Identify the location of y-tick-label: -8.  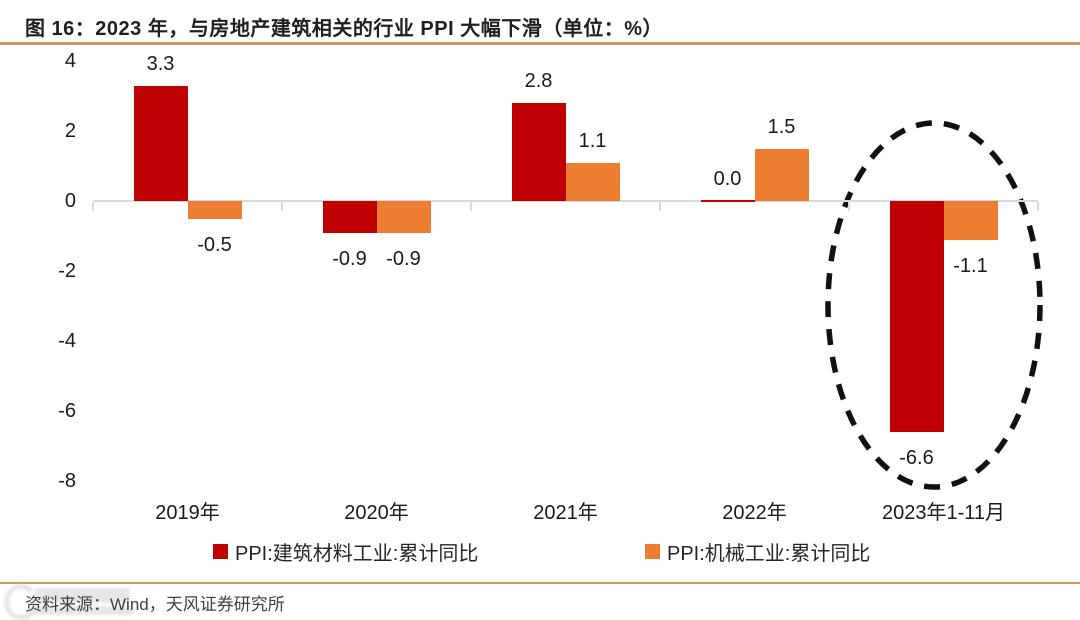
(67, 481).